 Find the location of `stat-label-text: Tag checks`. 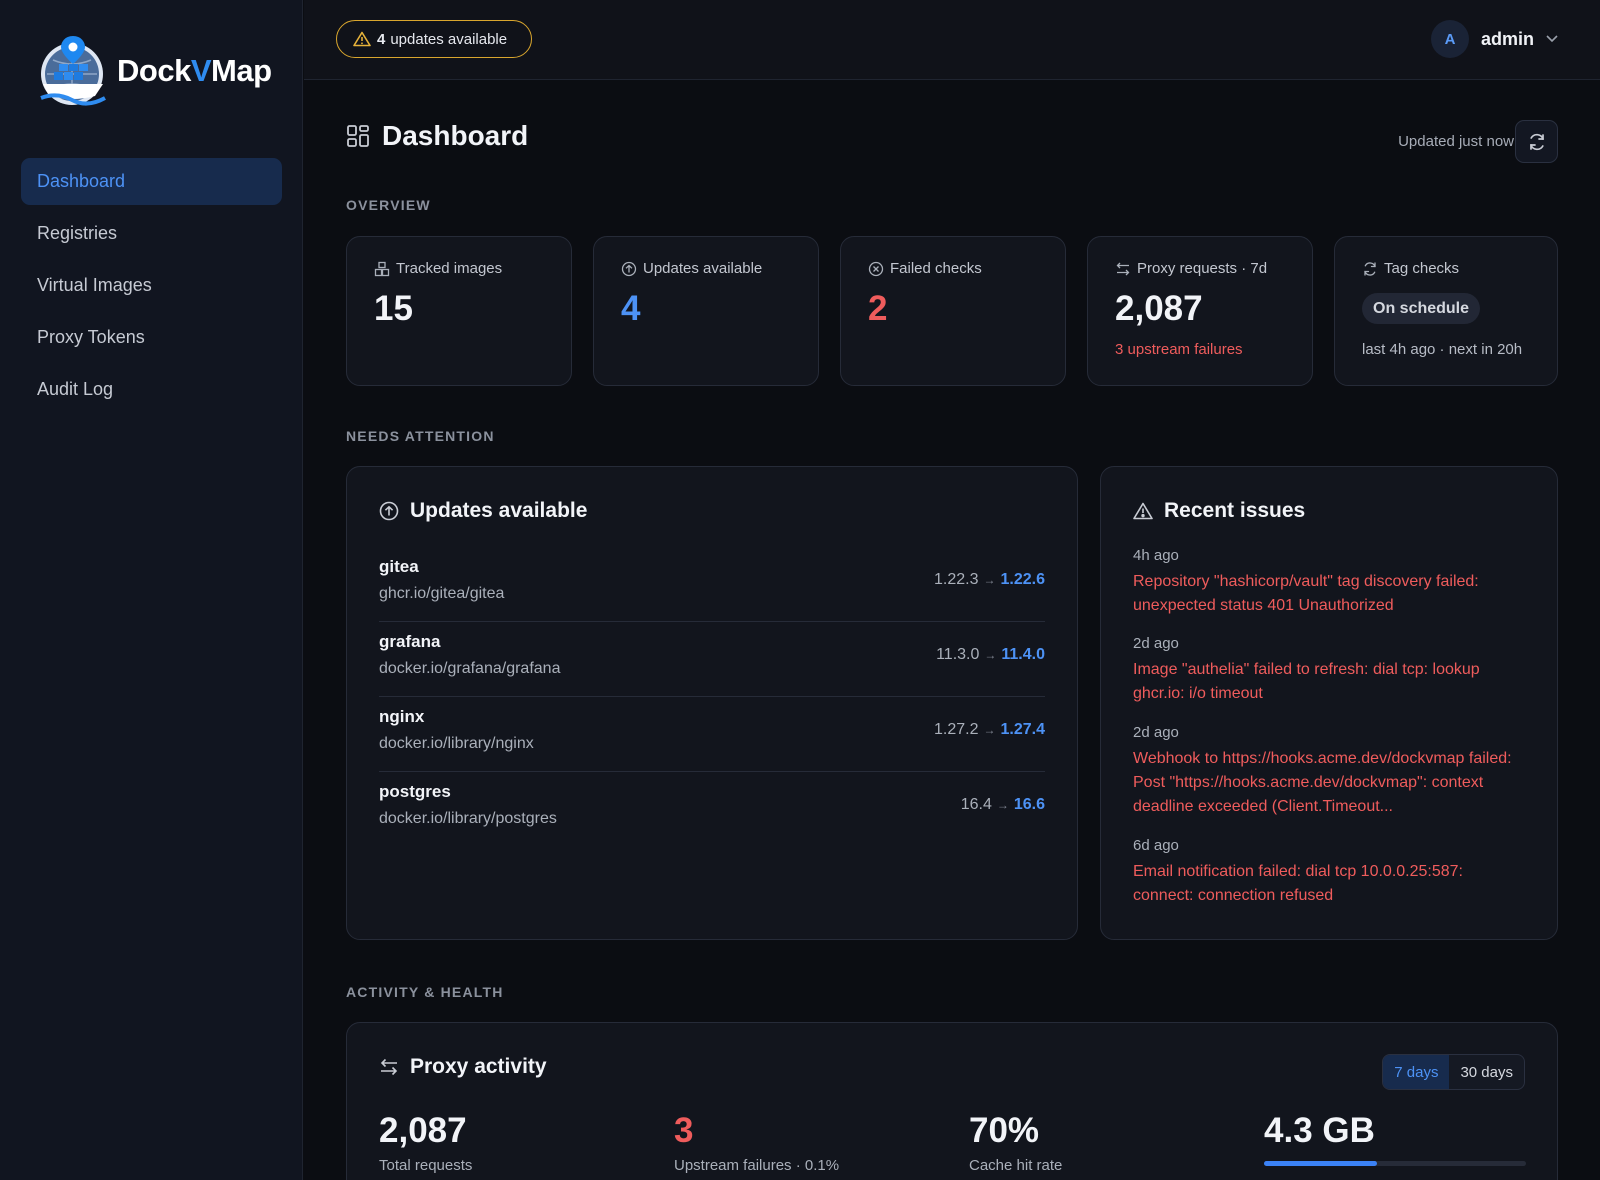

stat-label-text: Tag checks is located at coordinates (1422, 268).